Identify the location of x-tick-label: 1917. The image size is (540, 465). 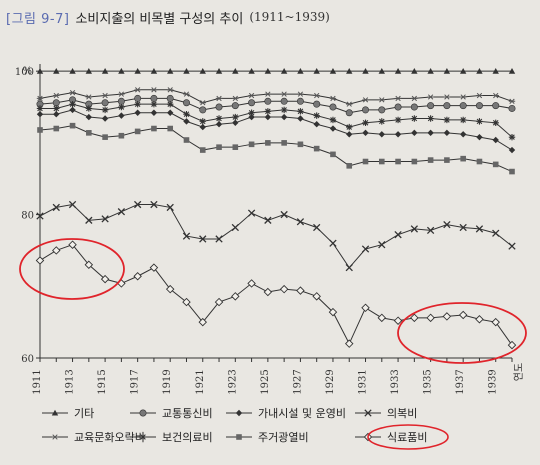
(135, 381).